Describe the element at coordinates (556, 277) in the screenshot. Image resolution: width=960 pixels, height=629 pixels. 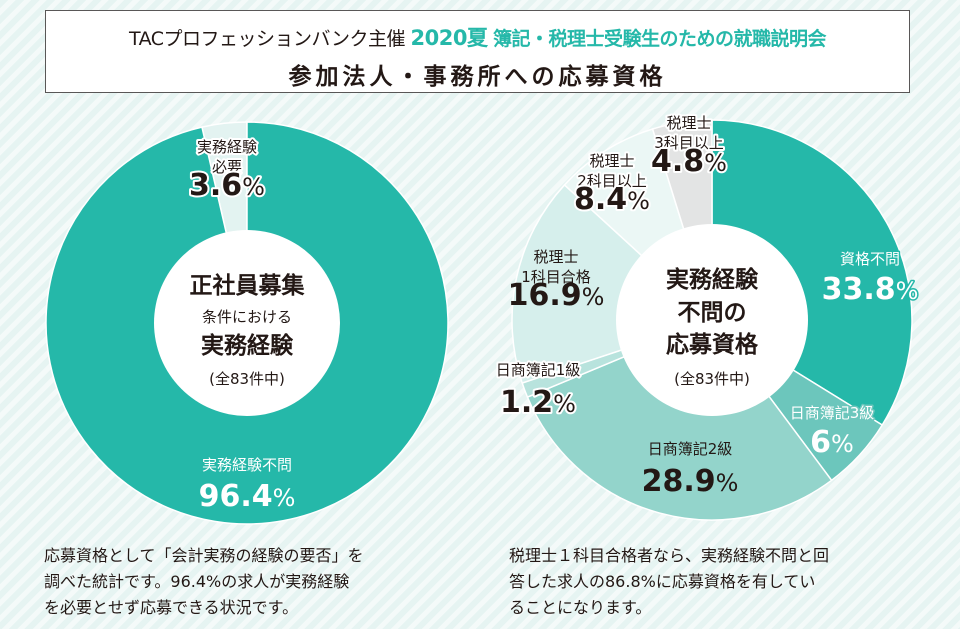
I see `segment-category: 1科目合格` at that location.